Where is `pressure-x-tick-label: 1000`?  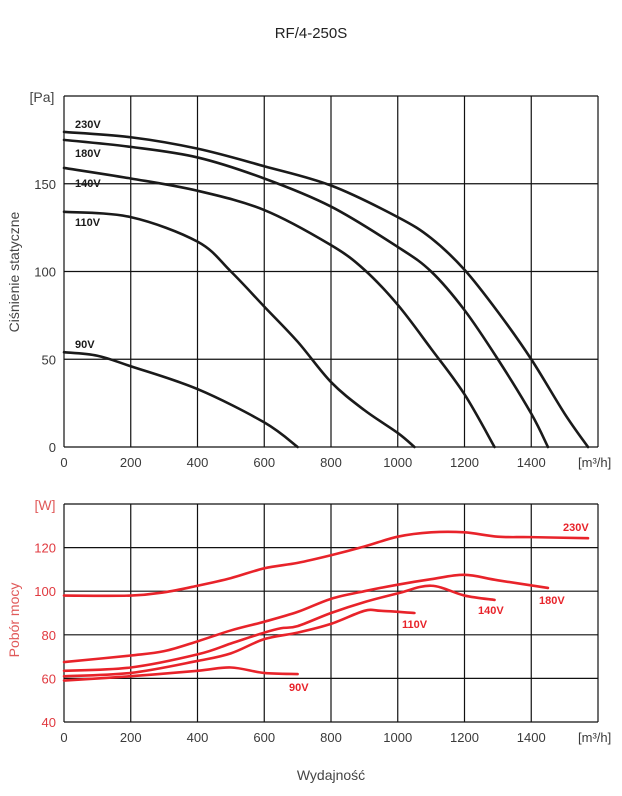
pressure-x-tick-label: 1000 is located at coordinates (397, 462).